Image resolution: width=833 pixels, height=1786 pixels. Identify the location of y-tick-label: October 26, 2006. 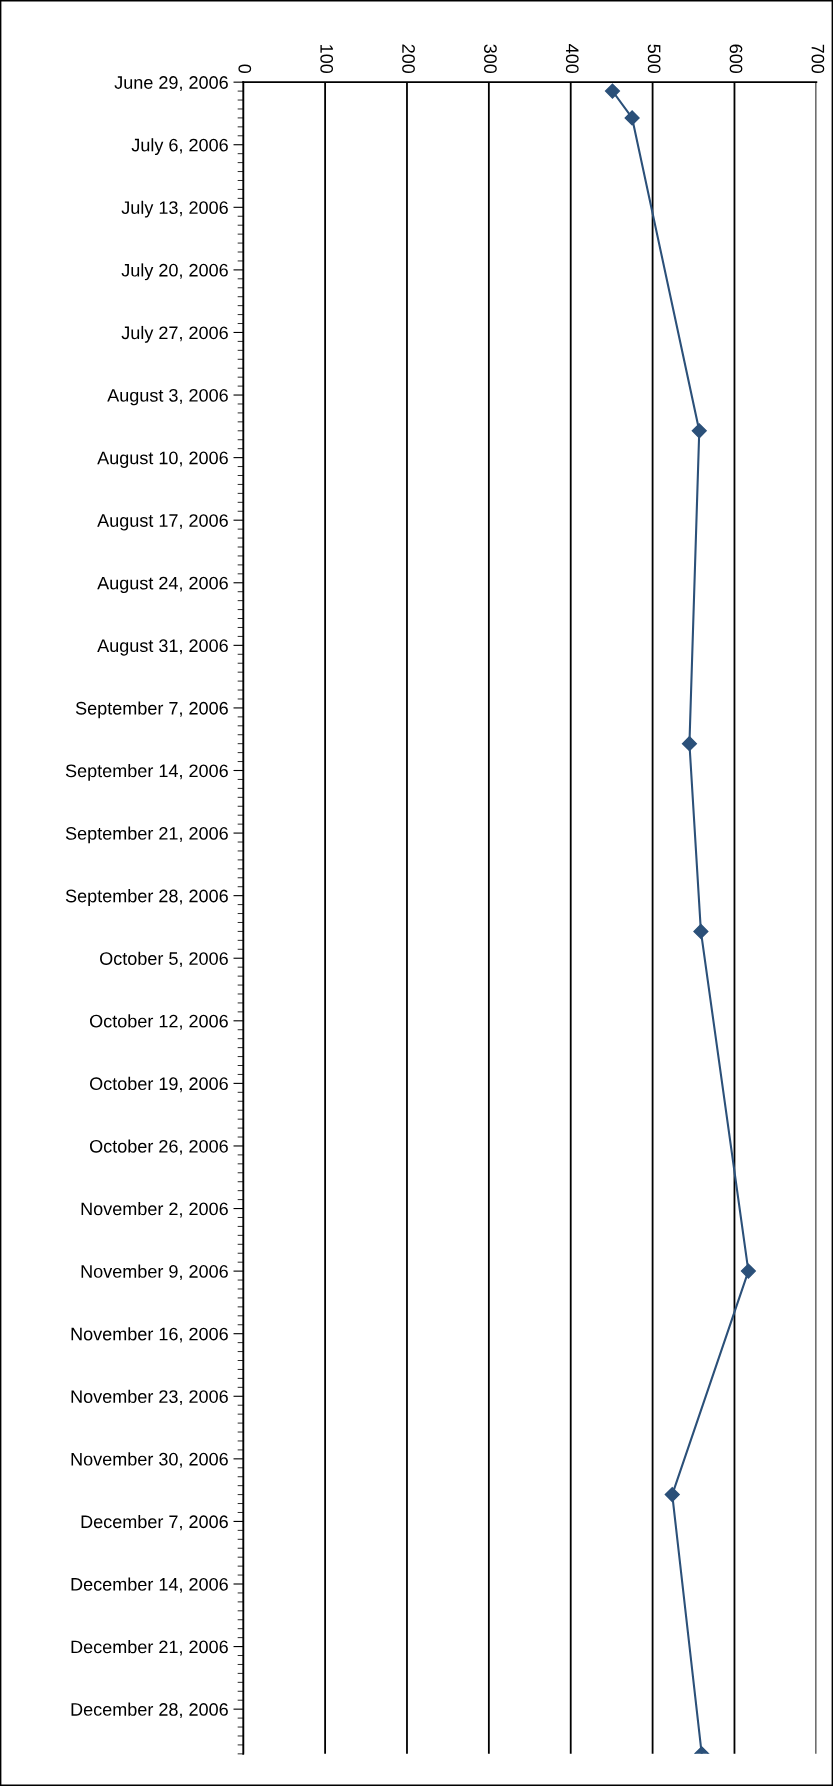
(158, 1147).